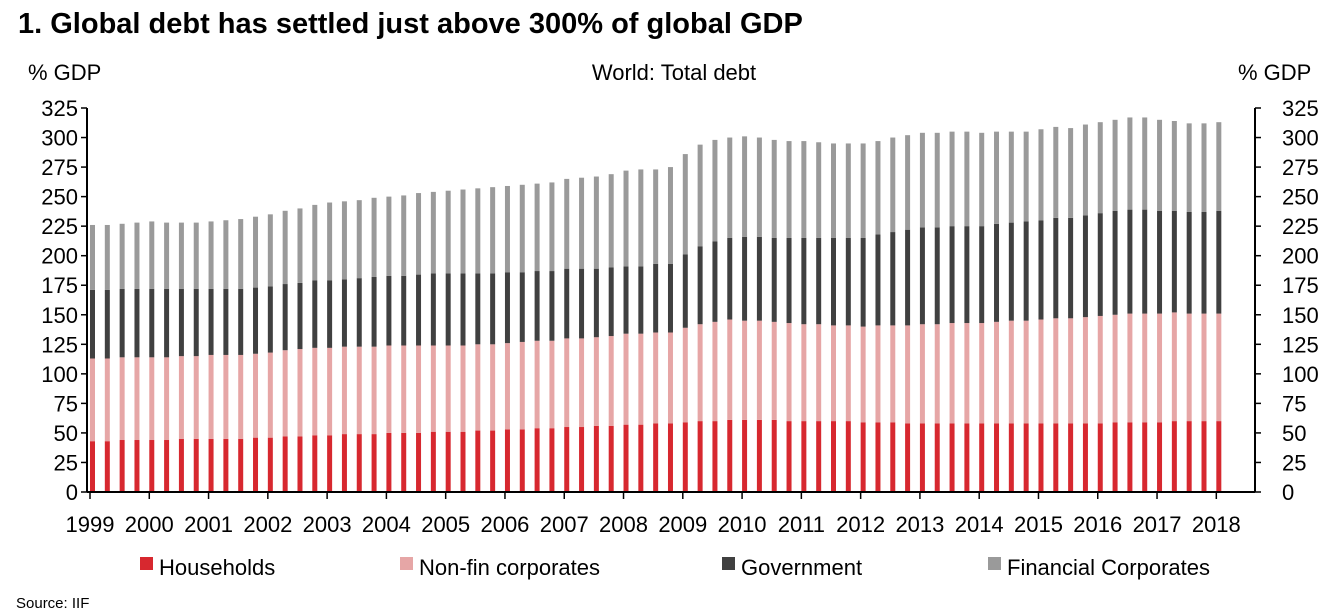 This screenshot has height=616, width=1332. What do you see at coordinates (344, 390) in the screenshot?
I see `bar-non-fin-corporates-2003q2` at bounding box center [344, 390].